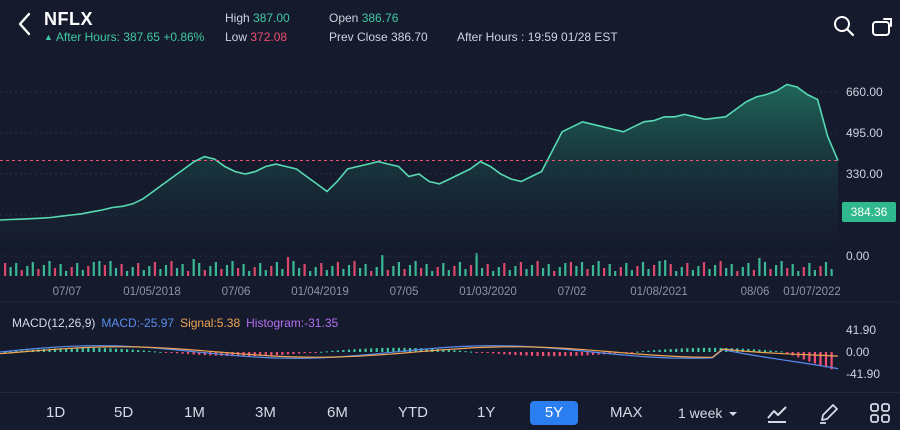 This screenshot has height=430, width=900. What do you see at coordinates (869, 212) in the screenshot?
I see `current-price-tag: 384.36` at bounding box center [869, 212].